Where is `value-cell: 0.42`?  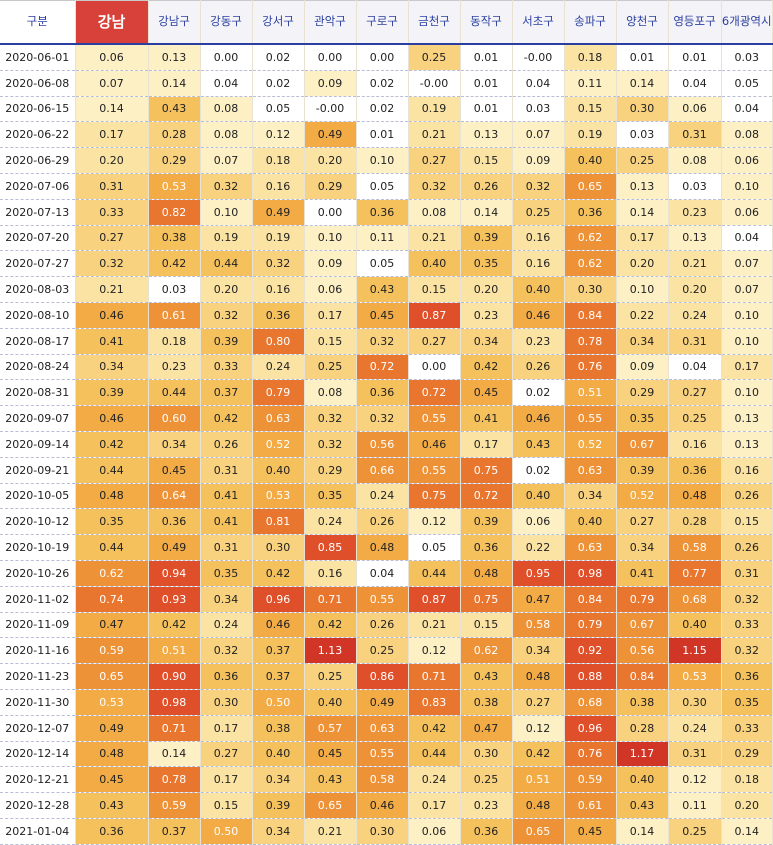
value-cell: 0.42 is located at coordinates (174, 625).